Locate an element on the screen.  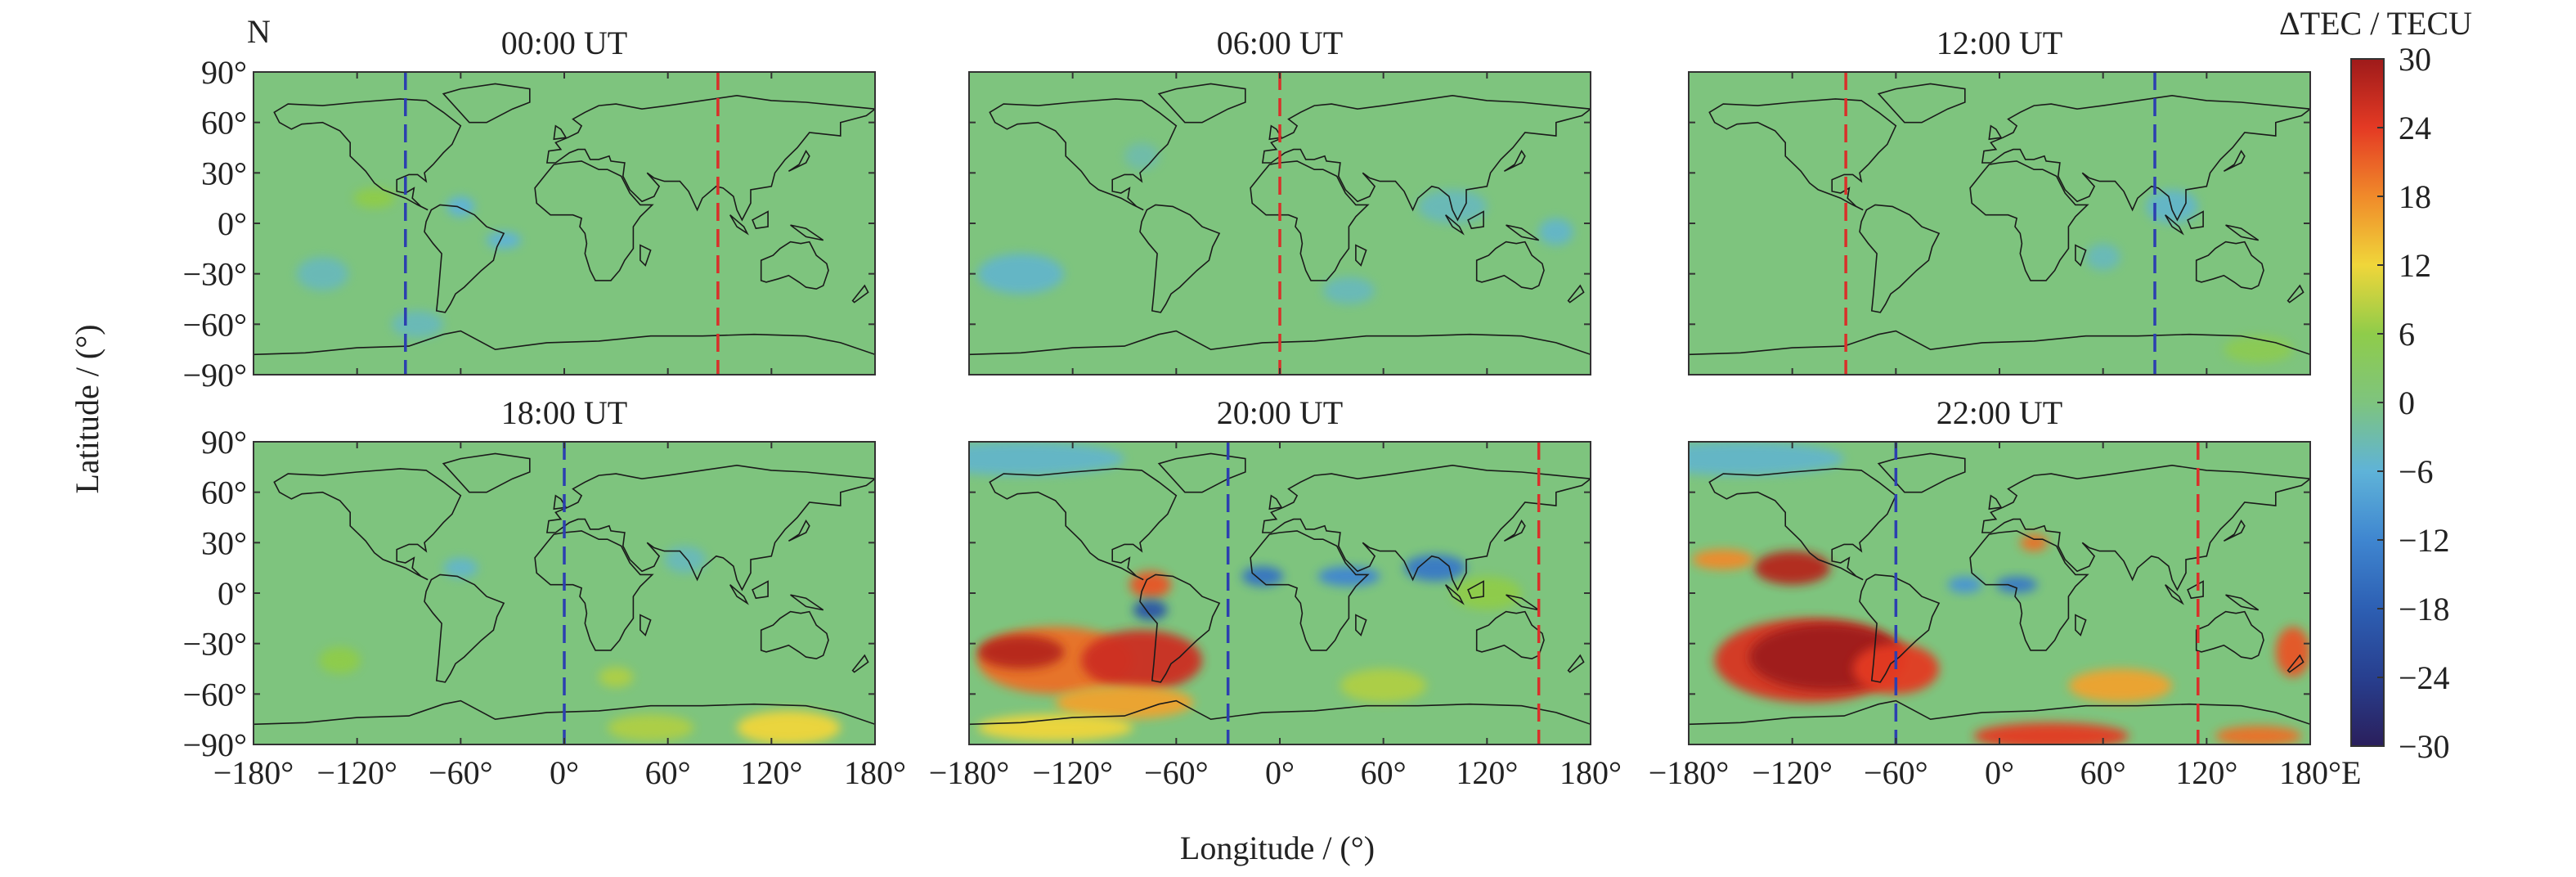
y-tick-label: 0° is located at coordinates (233, 224).